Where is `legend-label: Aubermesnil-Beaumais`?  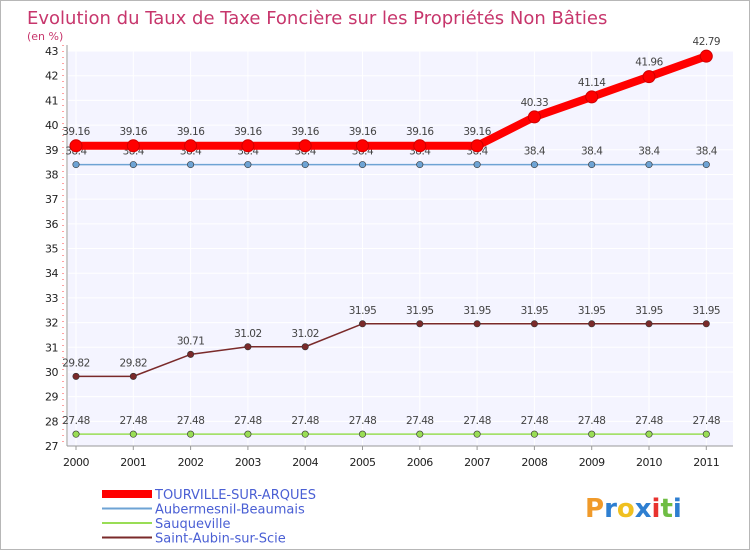 legend-label: Aubermesnil-Beaumais is located at coordinates (230, 510).